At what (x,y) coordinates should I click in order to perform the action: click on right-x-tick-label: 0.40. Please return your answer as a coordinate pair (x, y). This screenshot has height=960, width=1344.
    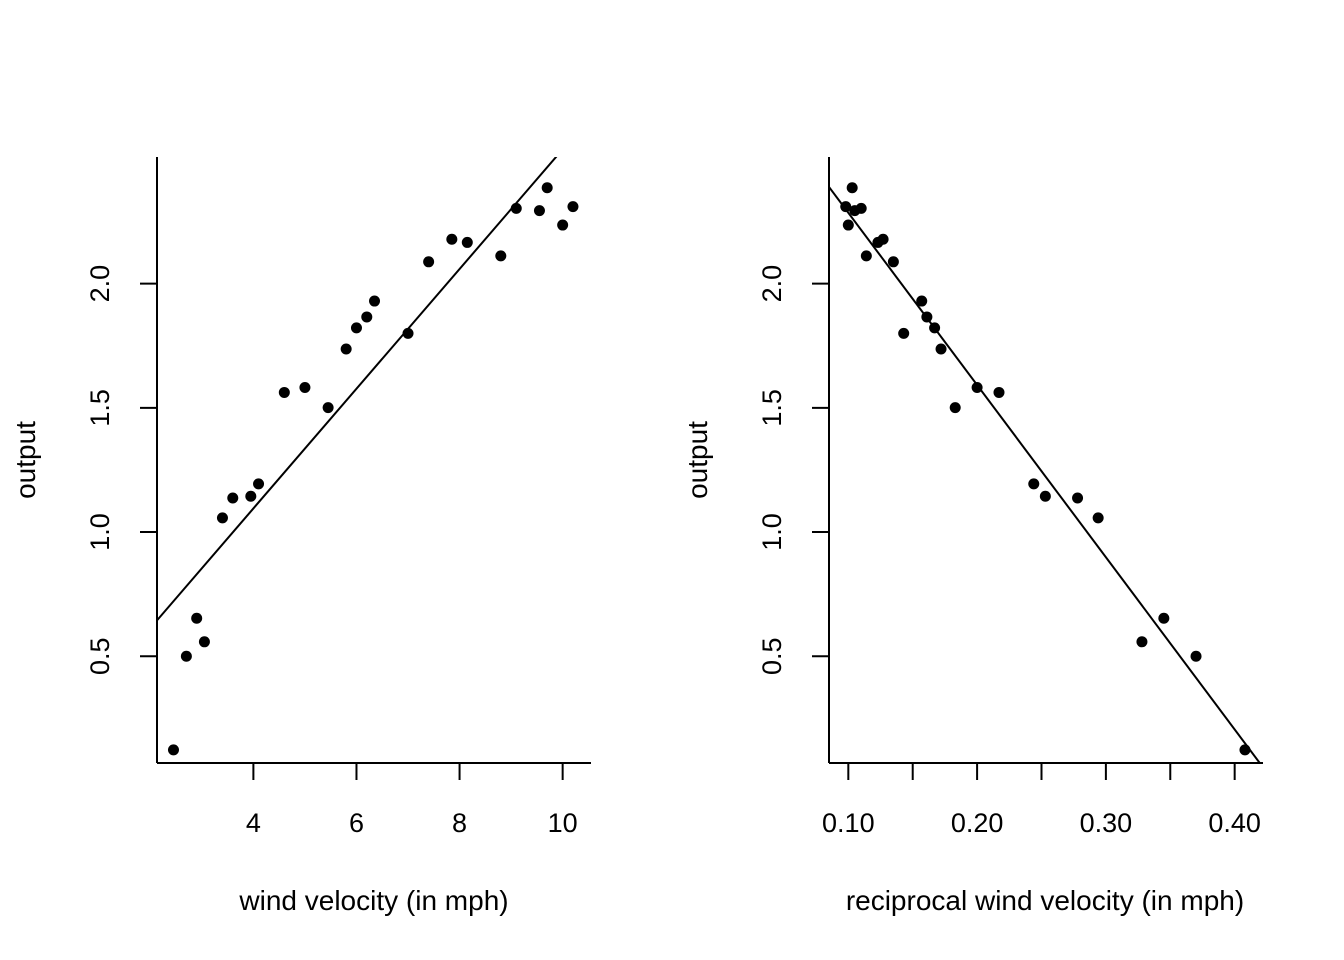
    Looking at the image, I should click on (1234, 823).